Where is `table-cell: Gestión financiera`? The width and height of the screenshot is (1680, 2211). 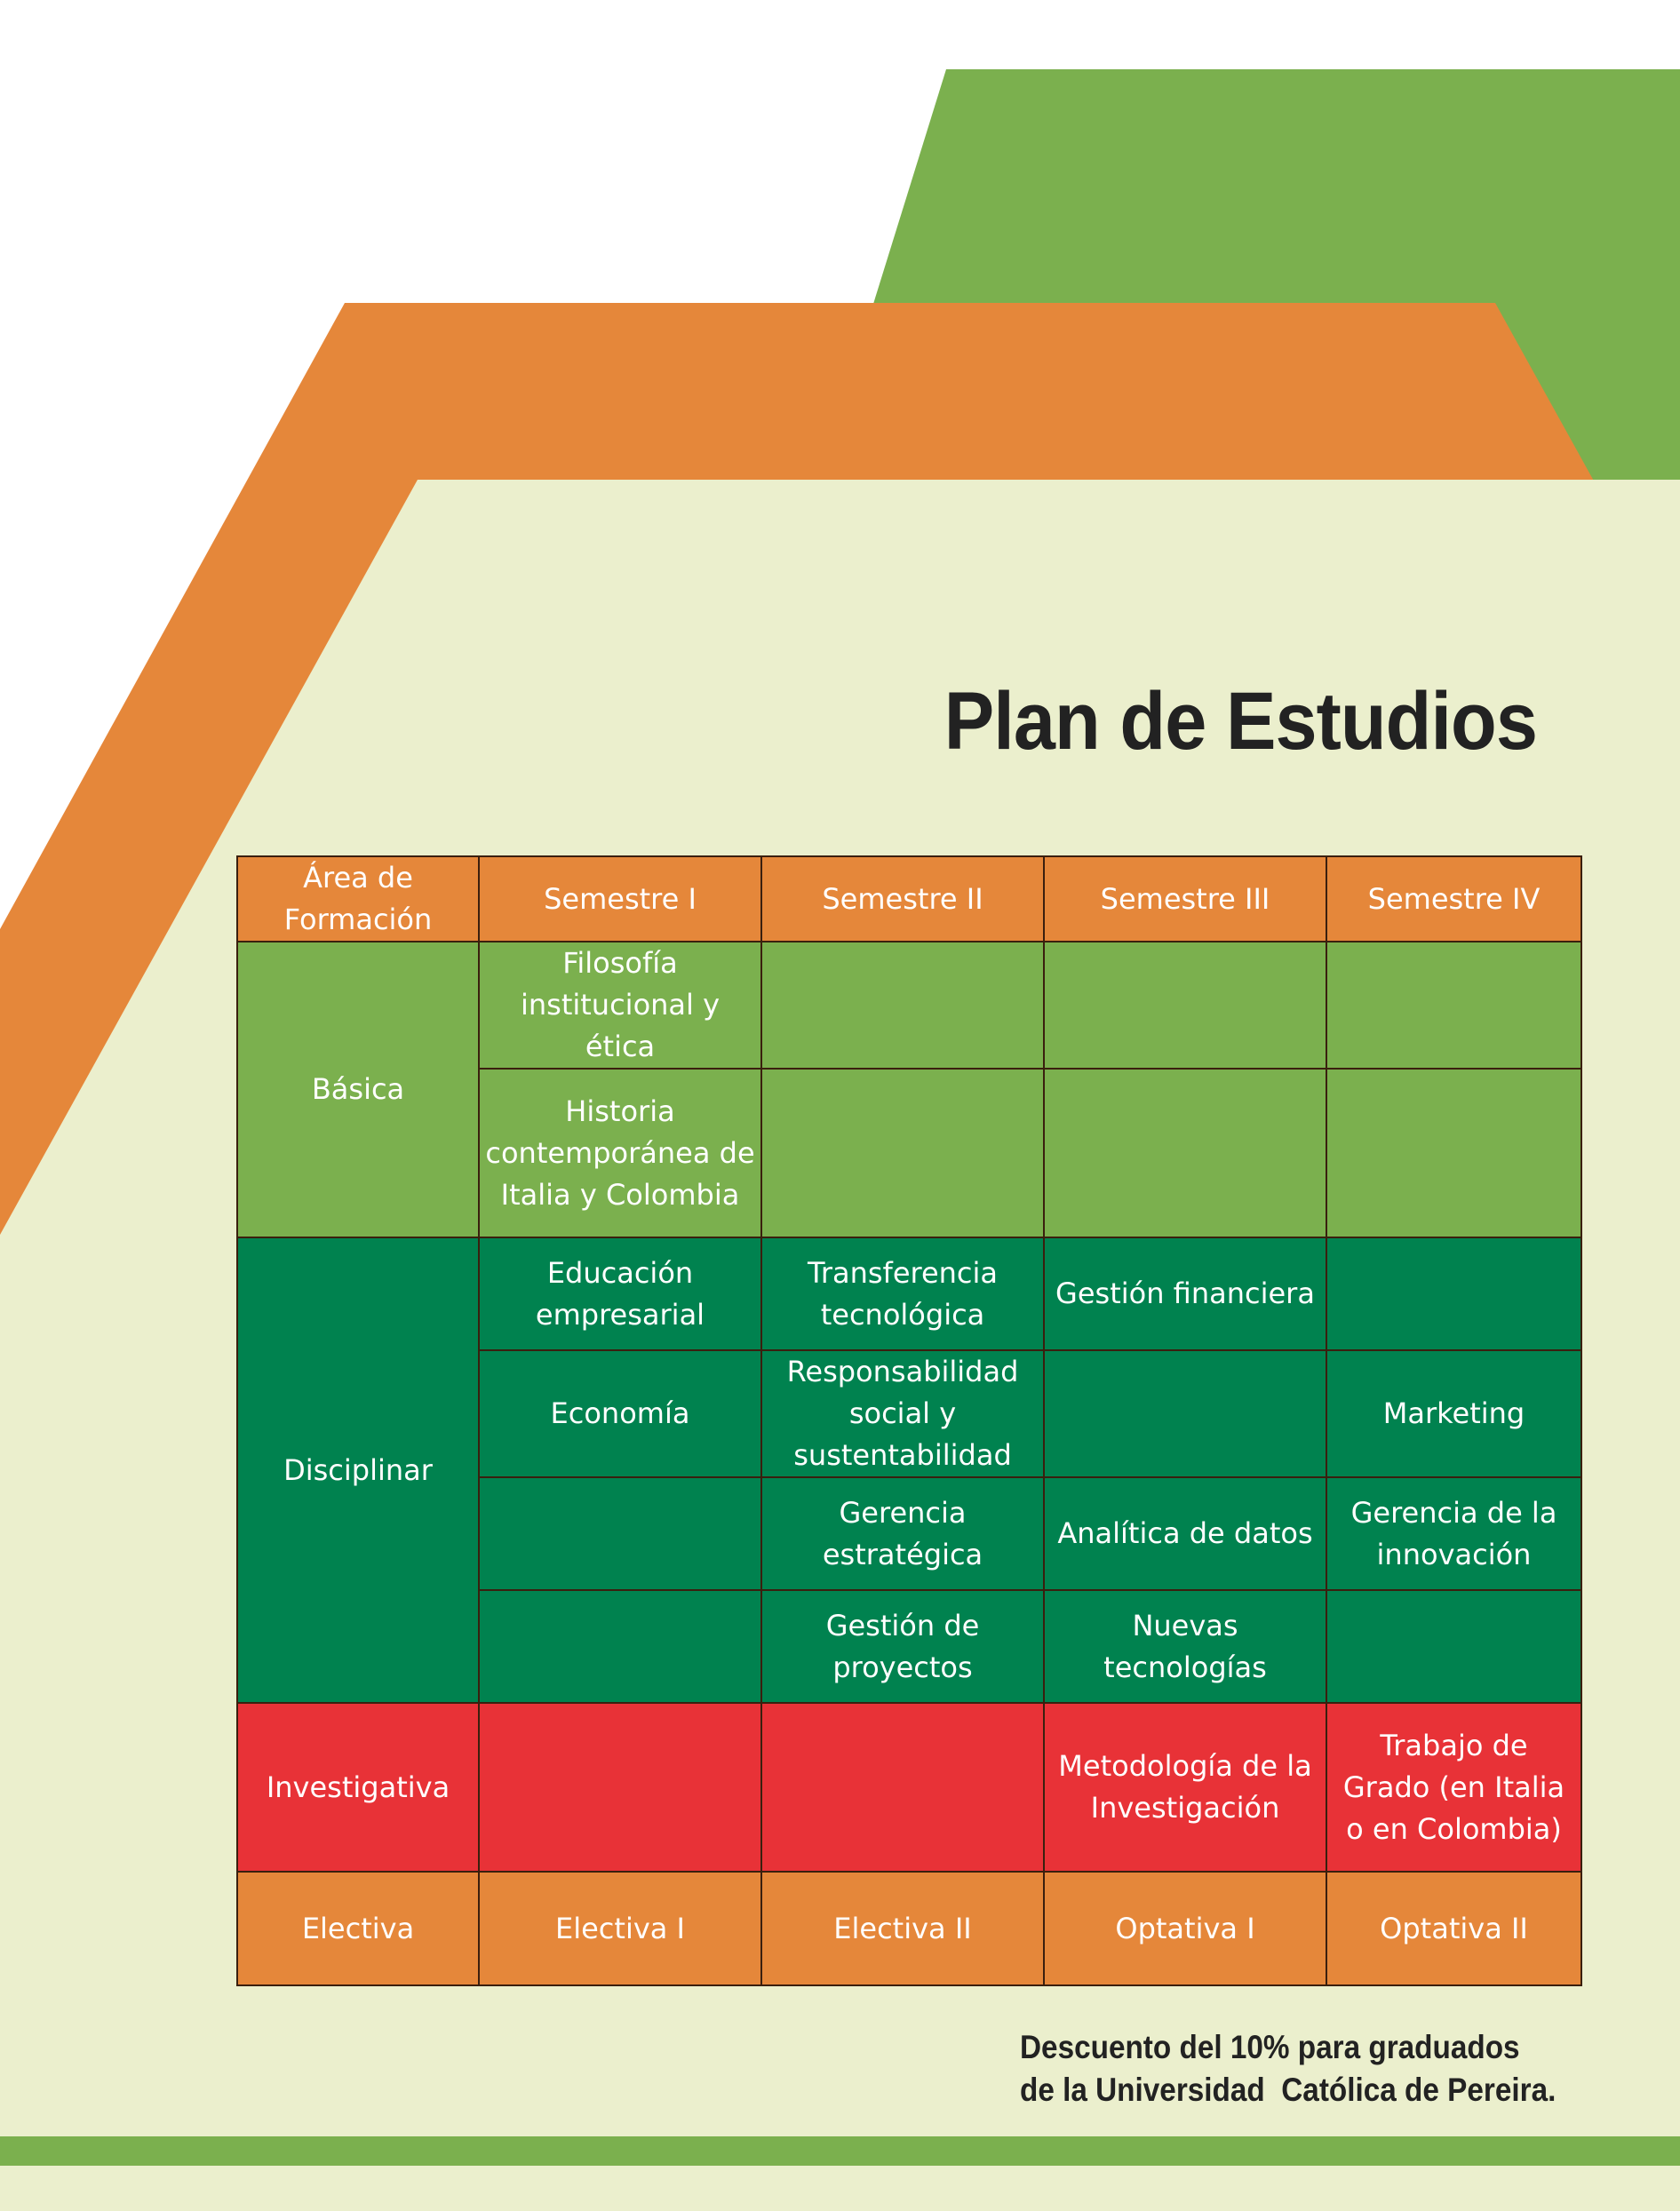
table-cell: Gestión financiera is located at coordinates (1185, 1294).